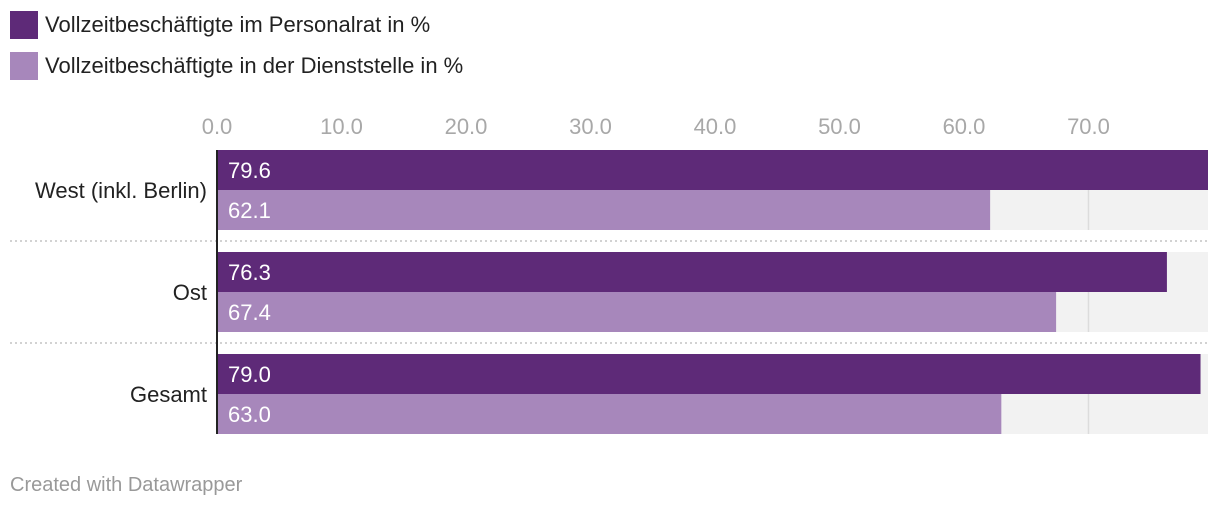  What do you see at coordinates (715, 126) in the screenshot?
I see `x-tick-label: 40.0` at bounding box center [715, 126].